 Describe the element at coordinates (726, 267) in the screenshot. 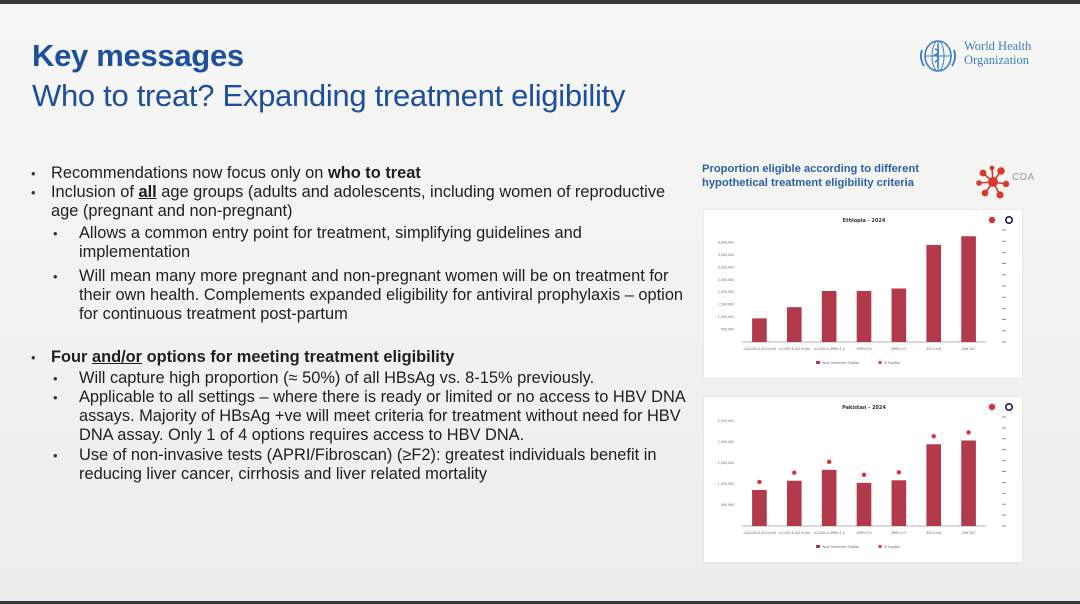

I see `y-tick-label: 3,000,000` at that location.